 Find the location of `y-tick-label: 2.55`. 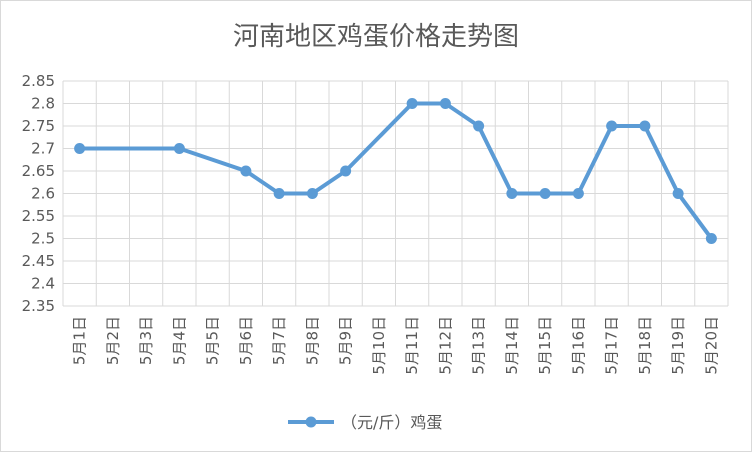

y-tick-label: 2.55 is located at coordinates (38, 216).